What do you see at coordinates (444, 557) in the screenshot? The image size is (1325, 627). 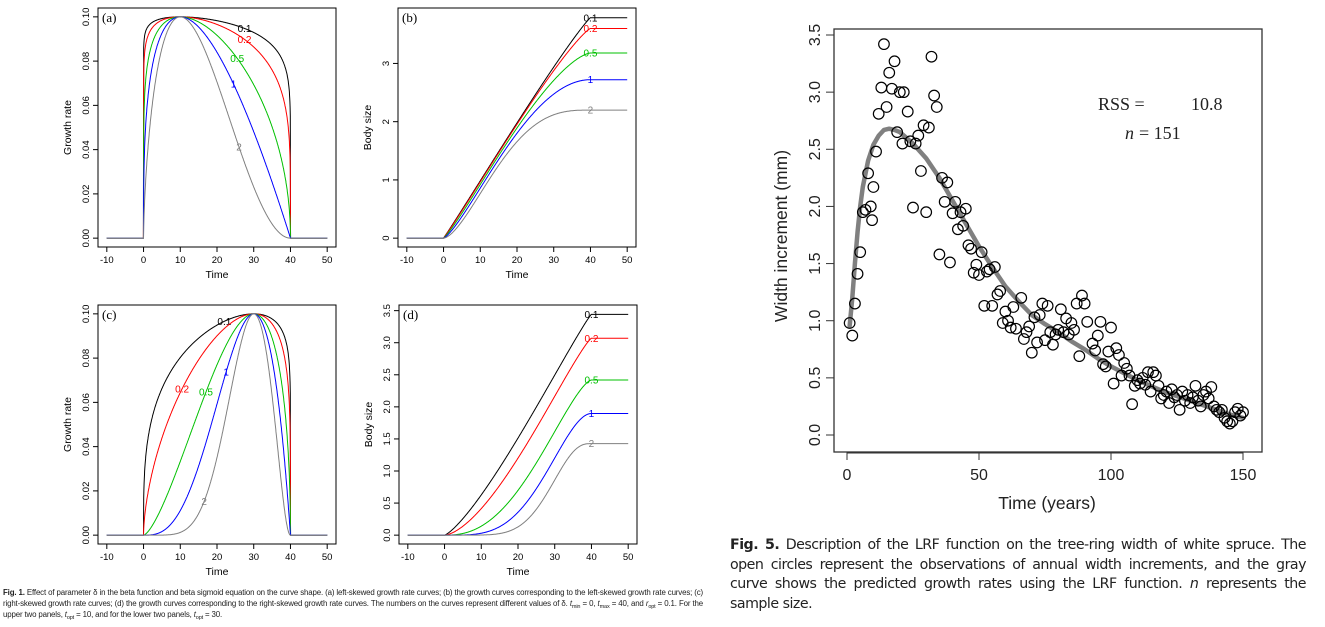 I see `x-tick-label: 0` at bounding box center [444, 557].